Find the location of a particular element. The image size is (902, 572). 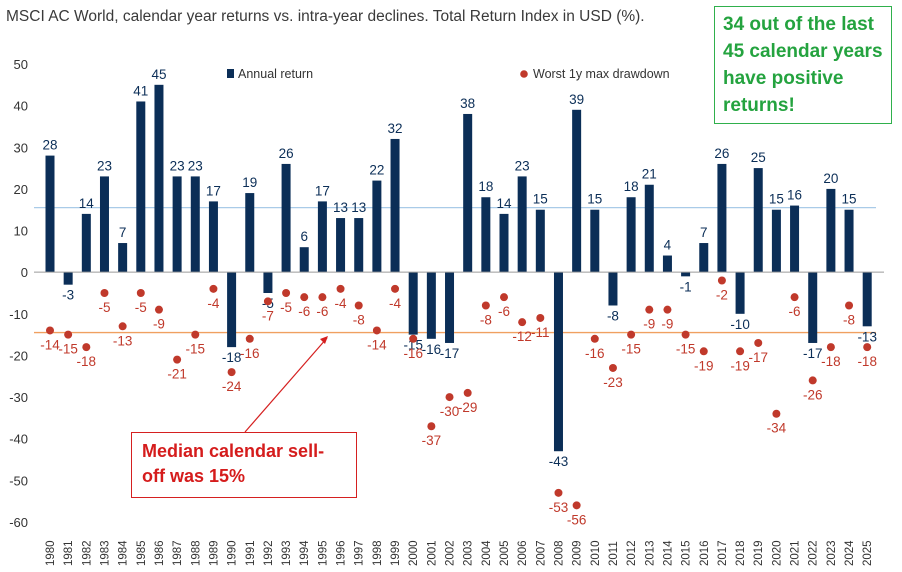

callout-arrow-head is located at coordinates (324, 340).